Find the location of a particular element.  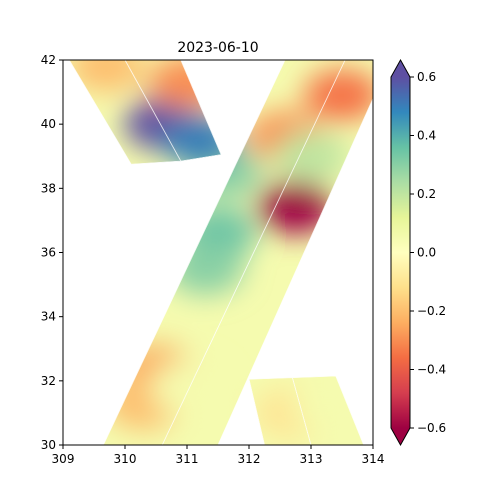

colorbar-tick-label: 0.2 is located at coordinates (426, 194).